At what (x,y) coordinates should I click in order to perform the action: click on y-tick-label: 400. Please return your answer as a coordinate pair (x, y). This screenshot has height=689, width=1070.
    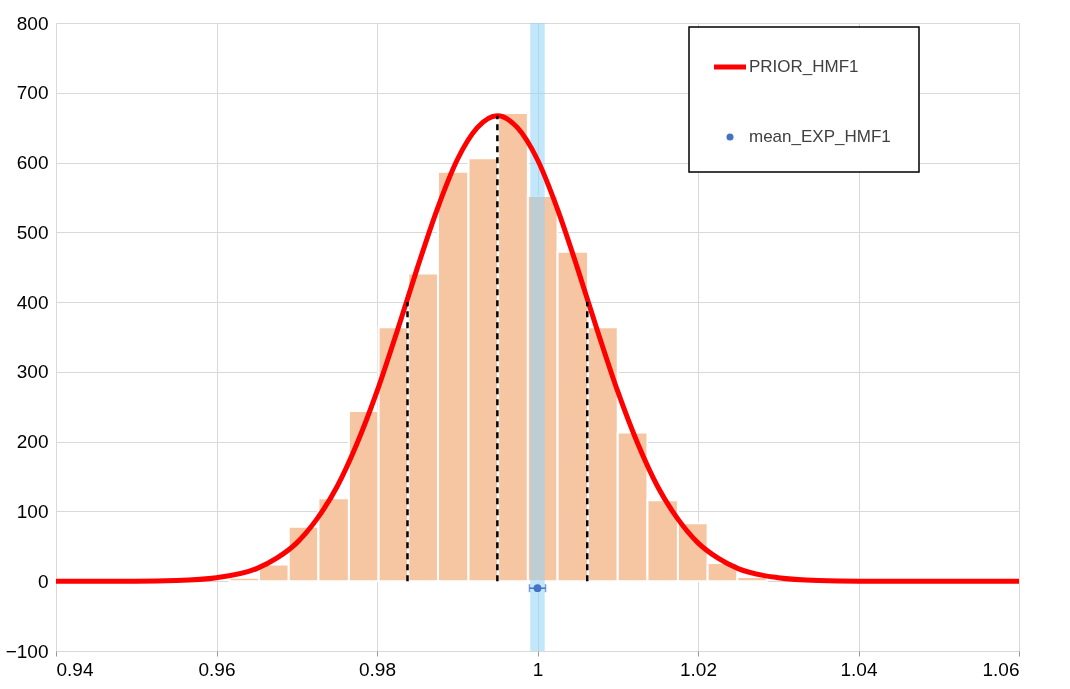
    Looking at the image, I should click on (32, 302).